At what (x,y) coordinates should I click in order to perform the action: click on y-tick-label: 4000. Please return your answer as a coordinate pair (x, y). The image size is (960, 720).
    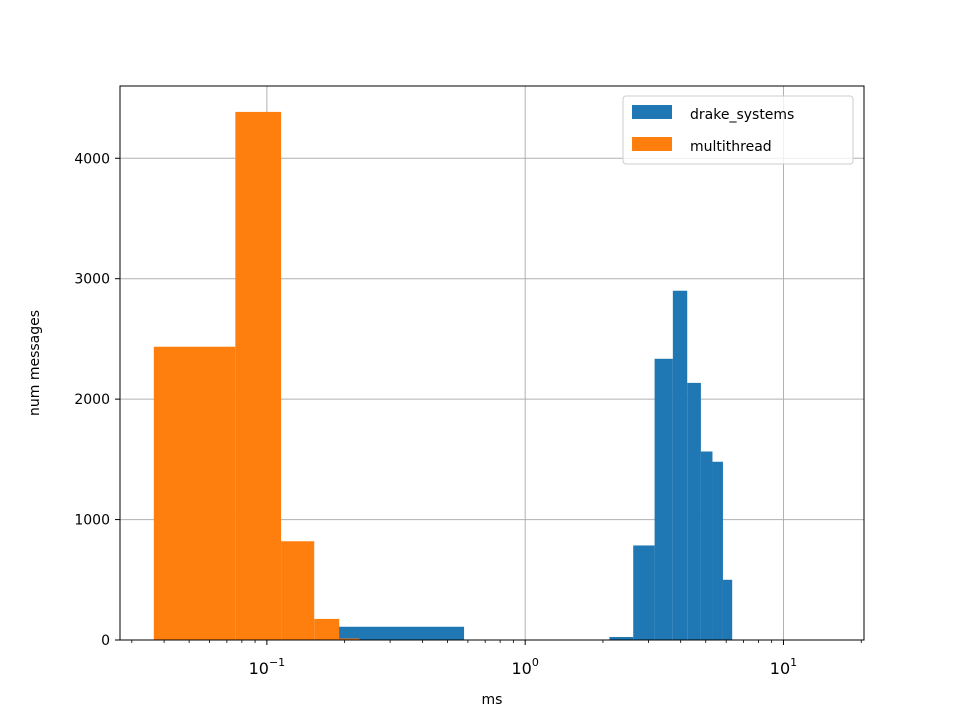
    Looking at the image, I should click on (92, 159).